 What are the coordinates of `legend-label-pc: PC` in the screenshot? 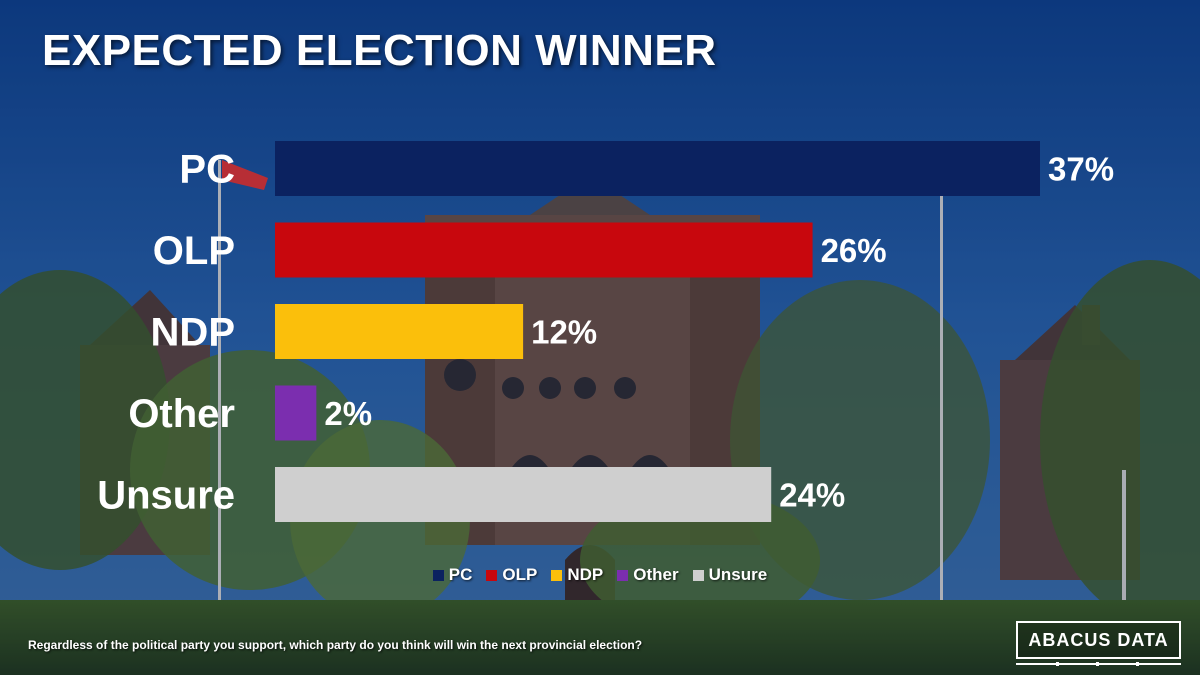 It's located at (460, 574).